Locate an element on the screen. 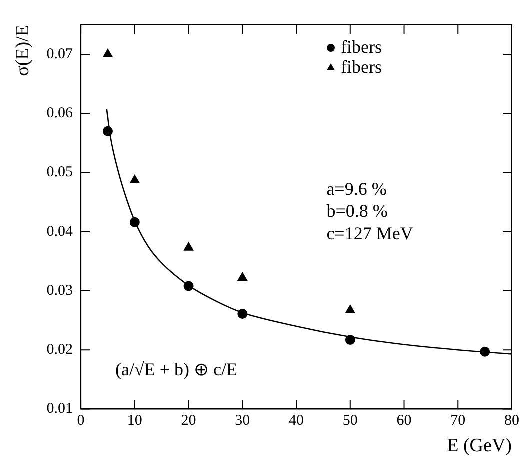 Image resolution: width=532 pixels, height=470 pixels. x-tick-label: 20 is located at coordinates (188, 421).